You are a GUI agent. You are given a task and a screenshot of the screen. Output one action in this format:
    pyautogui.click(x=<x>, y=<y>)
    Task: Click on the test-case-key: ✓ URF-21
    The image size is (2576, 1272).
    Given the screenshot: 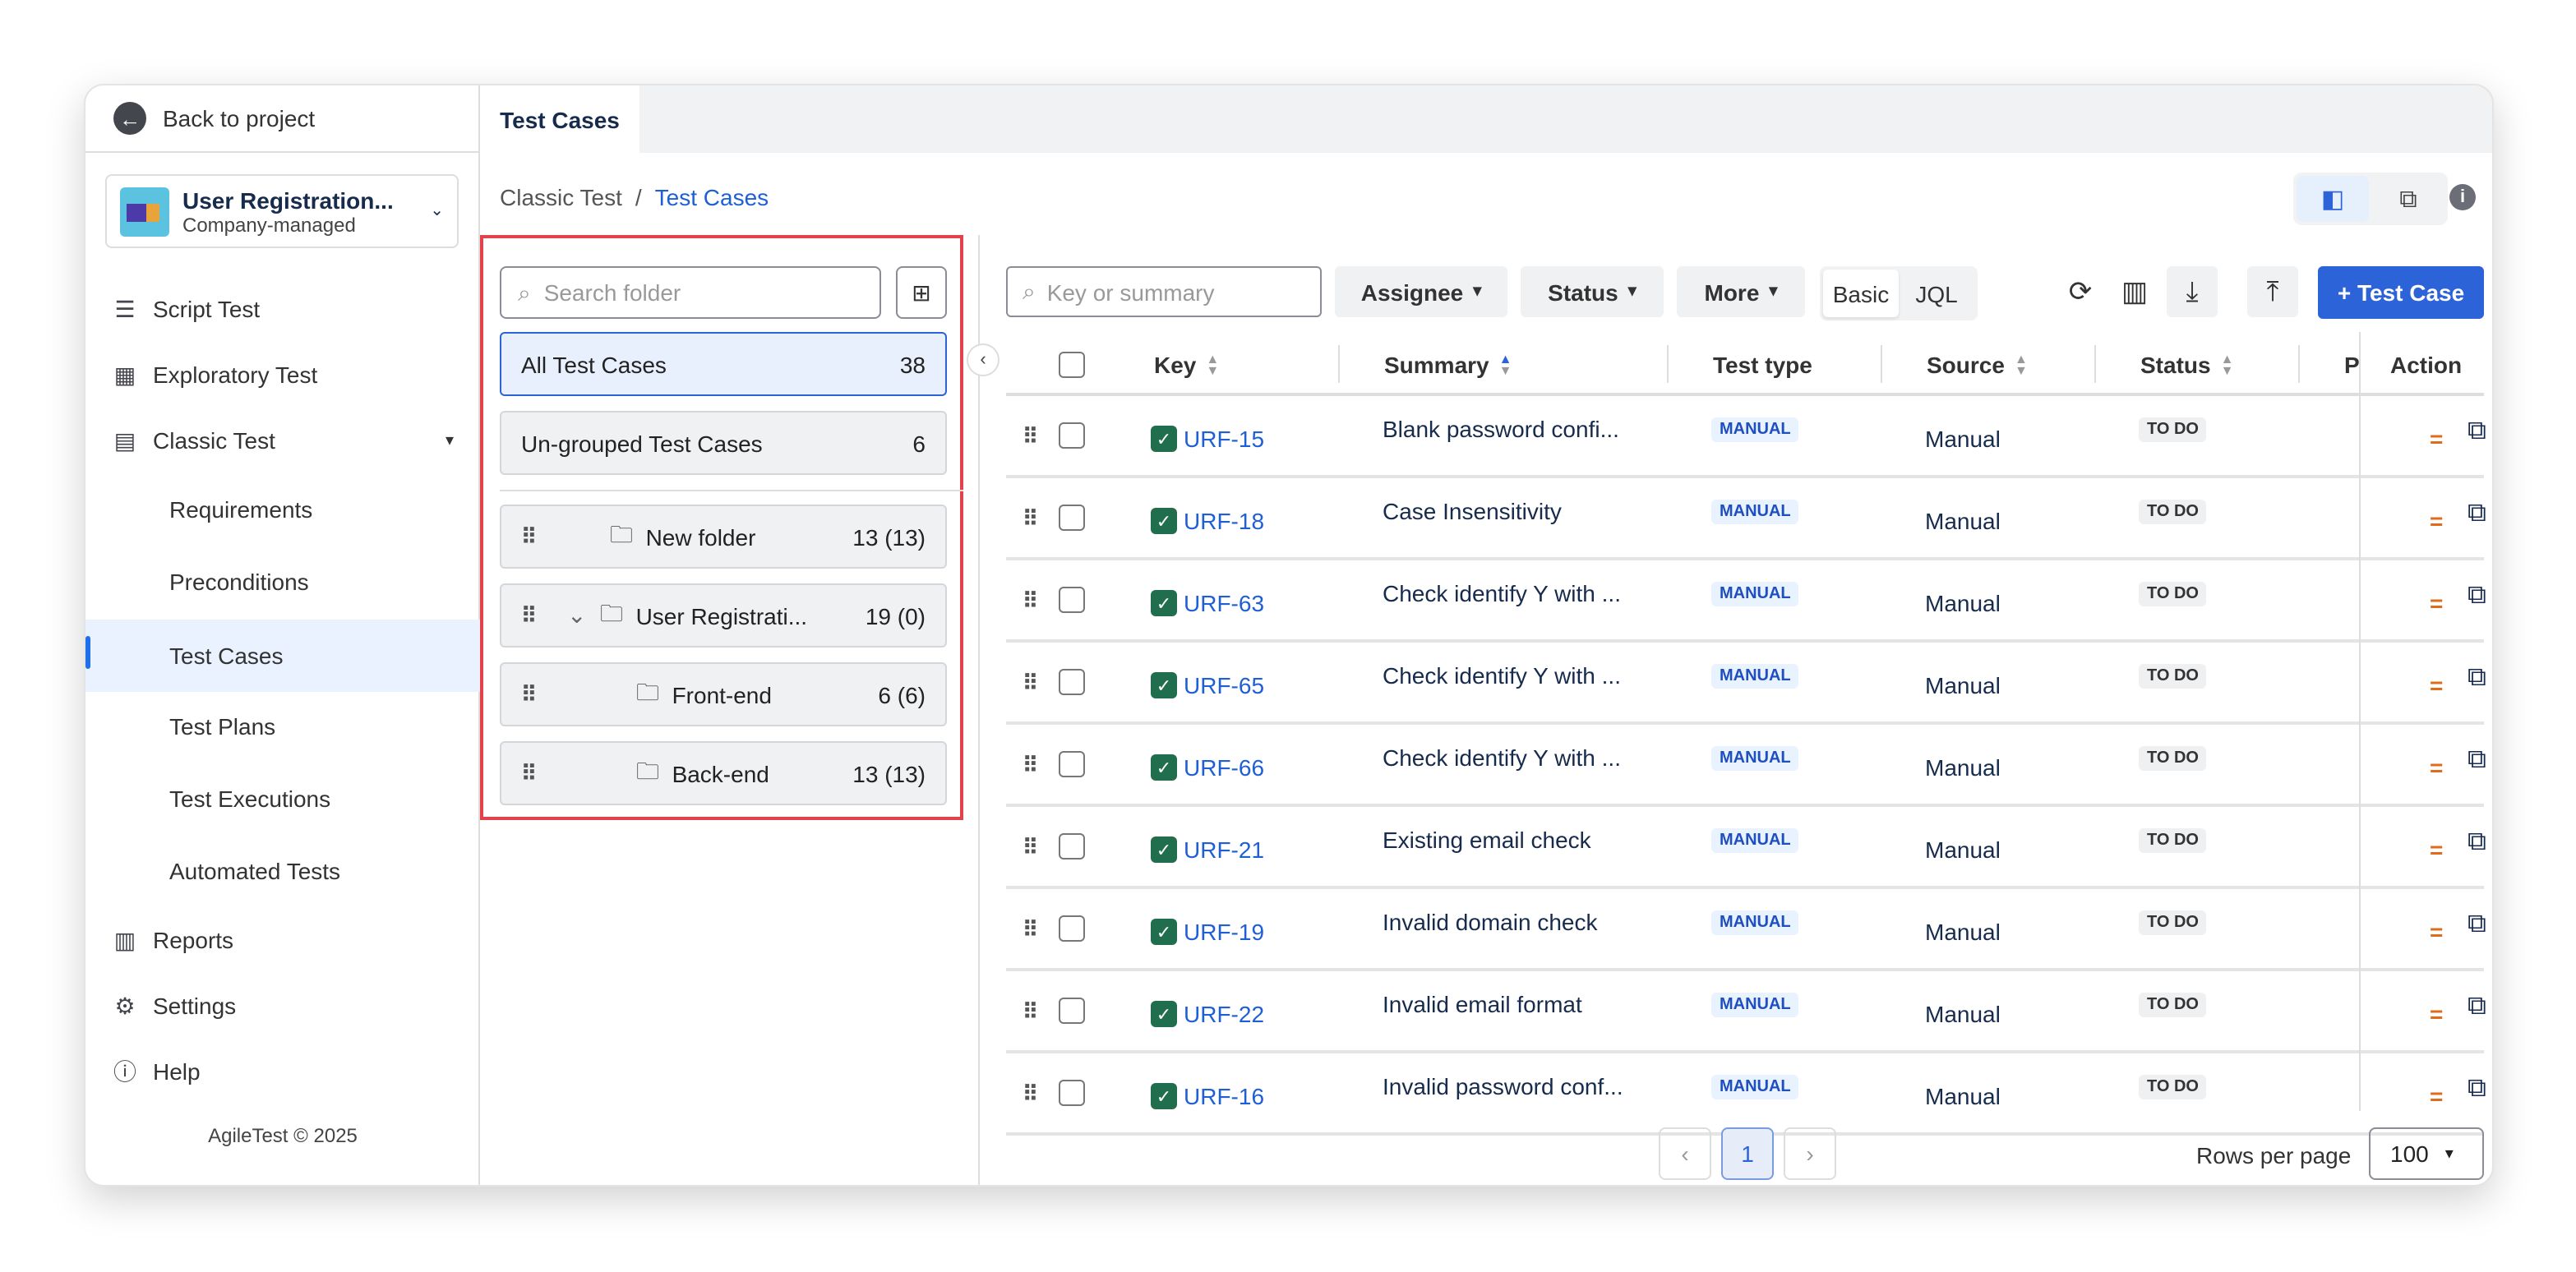 What is the action you would take?
    pyautogui.click(x=1207, y=849)
    